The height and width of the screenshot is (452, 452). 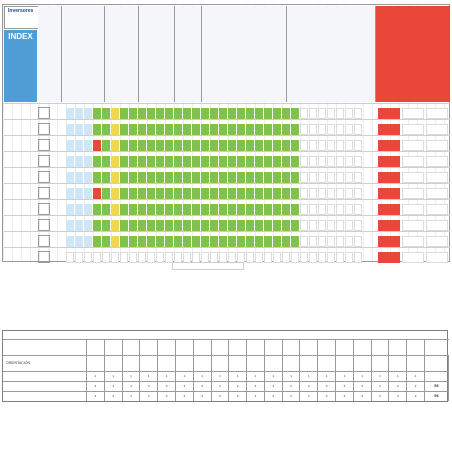 What do you see at coordinates (45, 347) in the screenshot?
I see `summary-row-label` at bounding box center [45, 347].